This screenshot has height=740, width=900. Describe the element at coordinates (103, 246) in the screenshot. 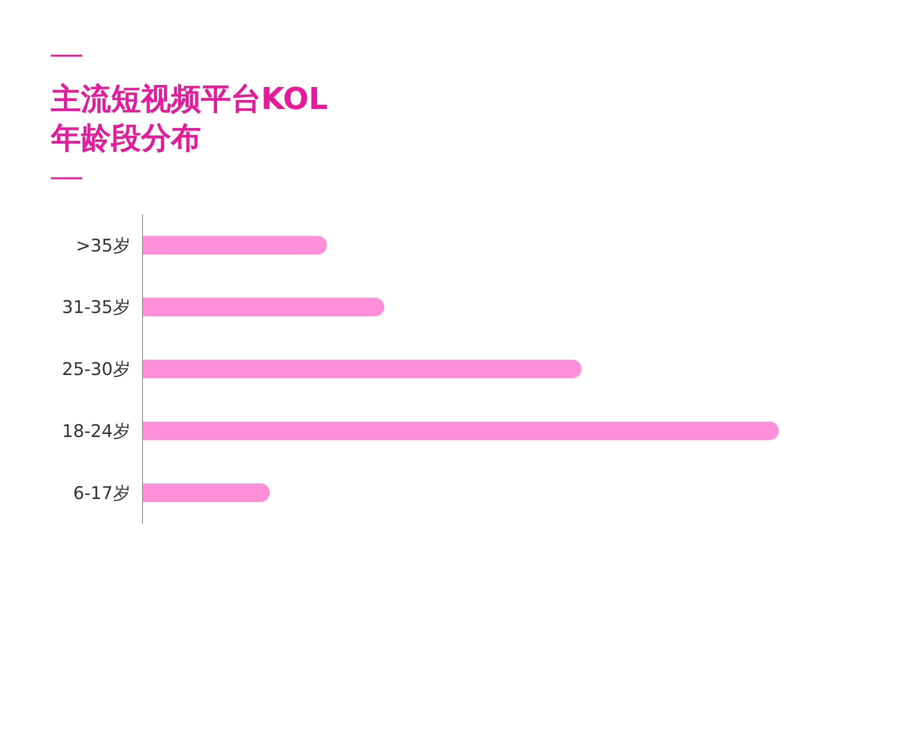

I see `y-tick-label: >35岁` at that location.